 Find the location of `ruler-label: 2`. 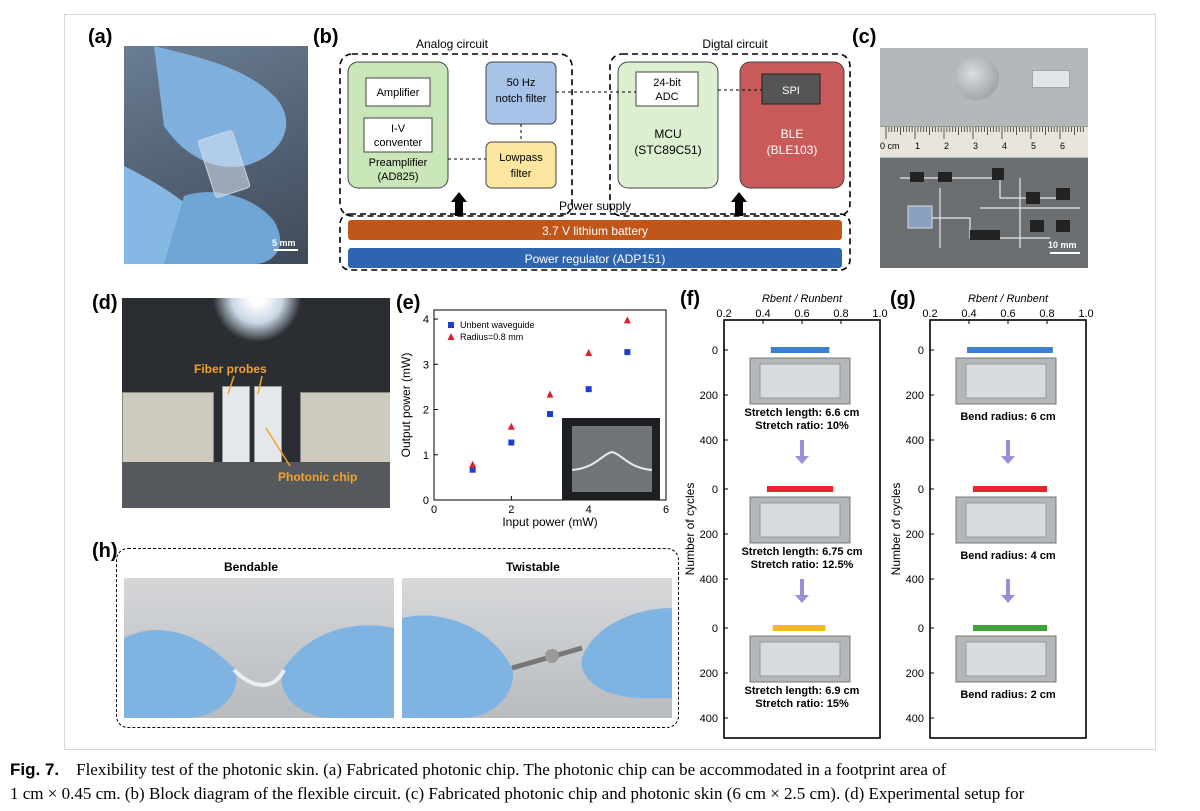

ruler-label: 2 is located at coordinates (947, 146).